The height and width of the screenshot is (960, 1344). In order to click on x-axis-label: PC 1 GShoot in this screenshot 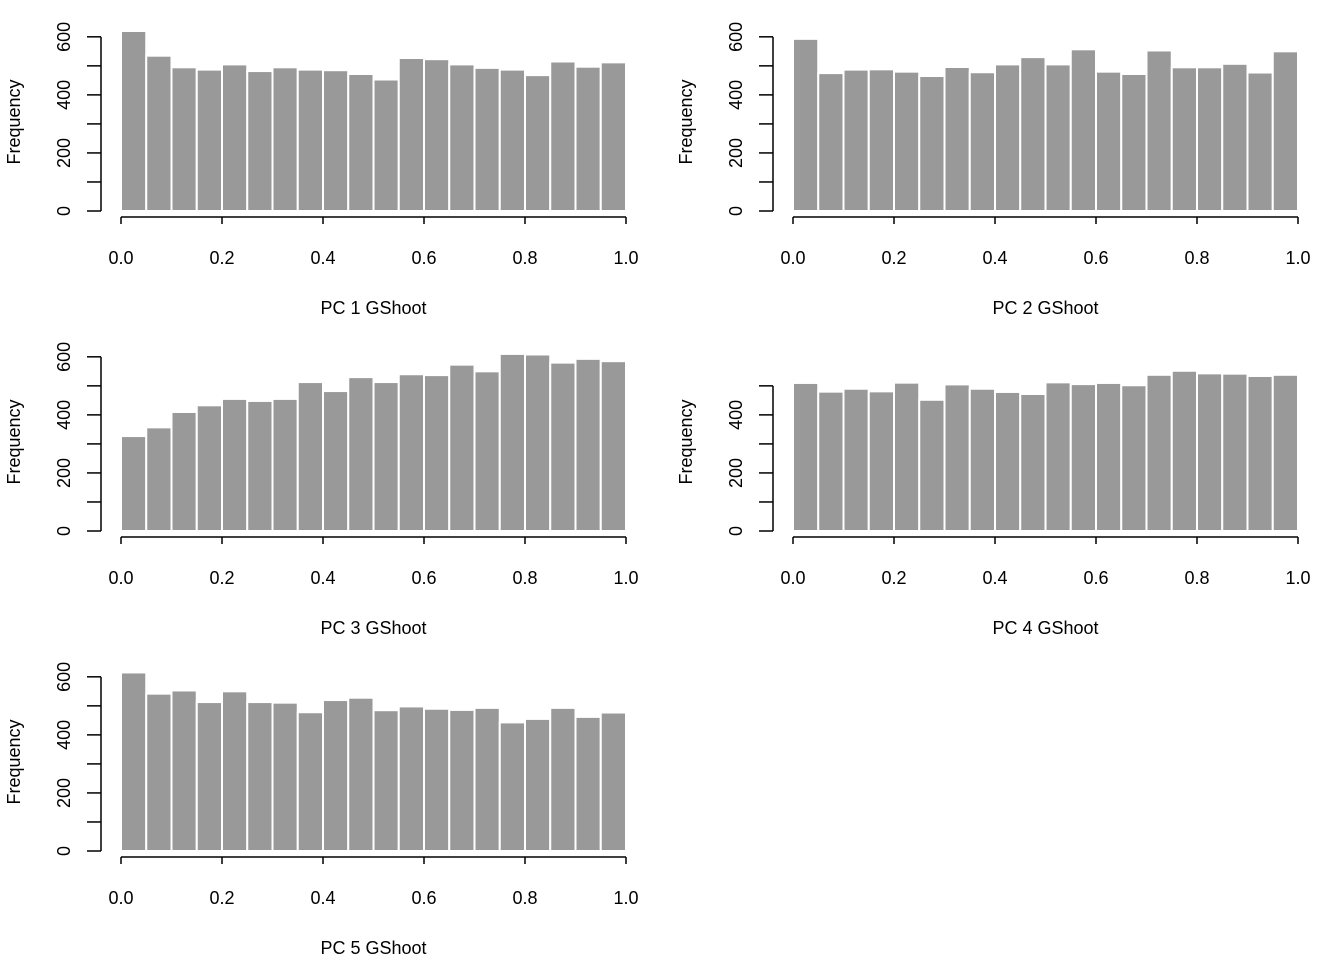, I will do `click(373, 308)`.